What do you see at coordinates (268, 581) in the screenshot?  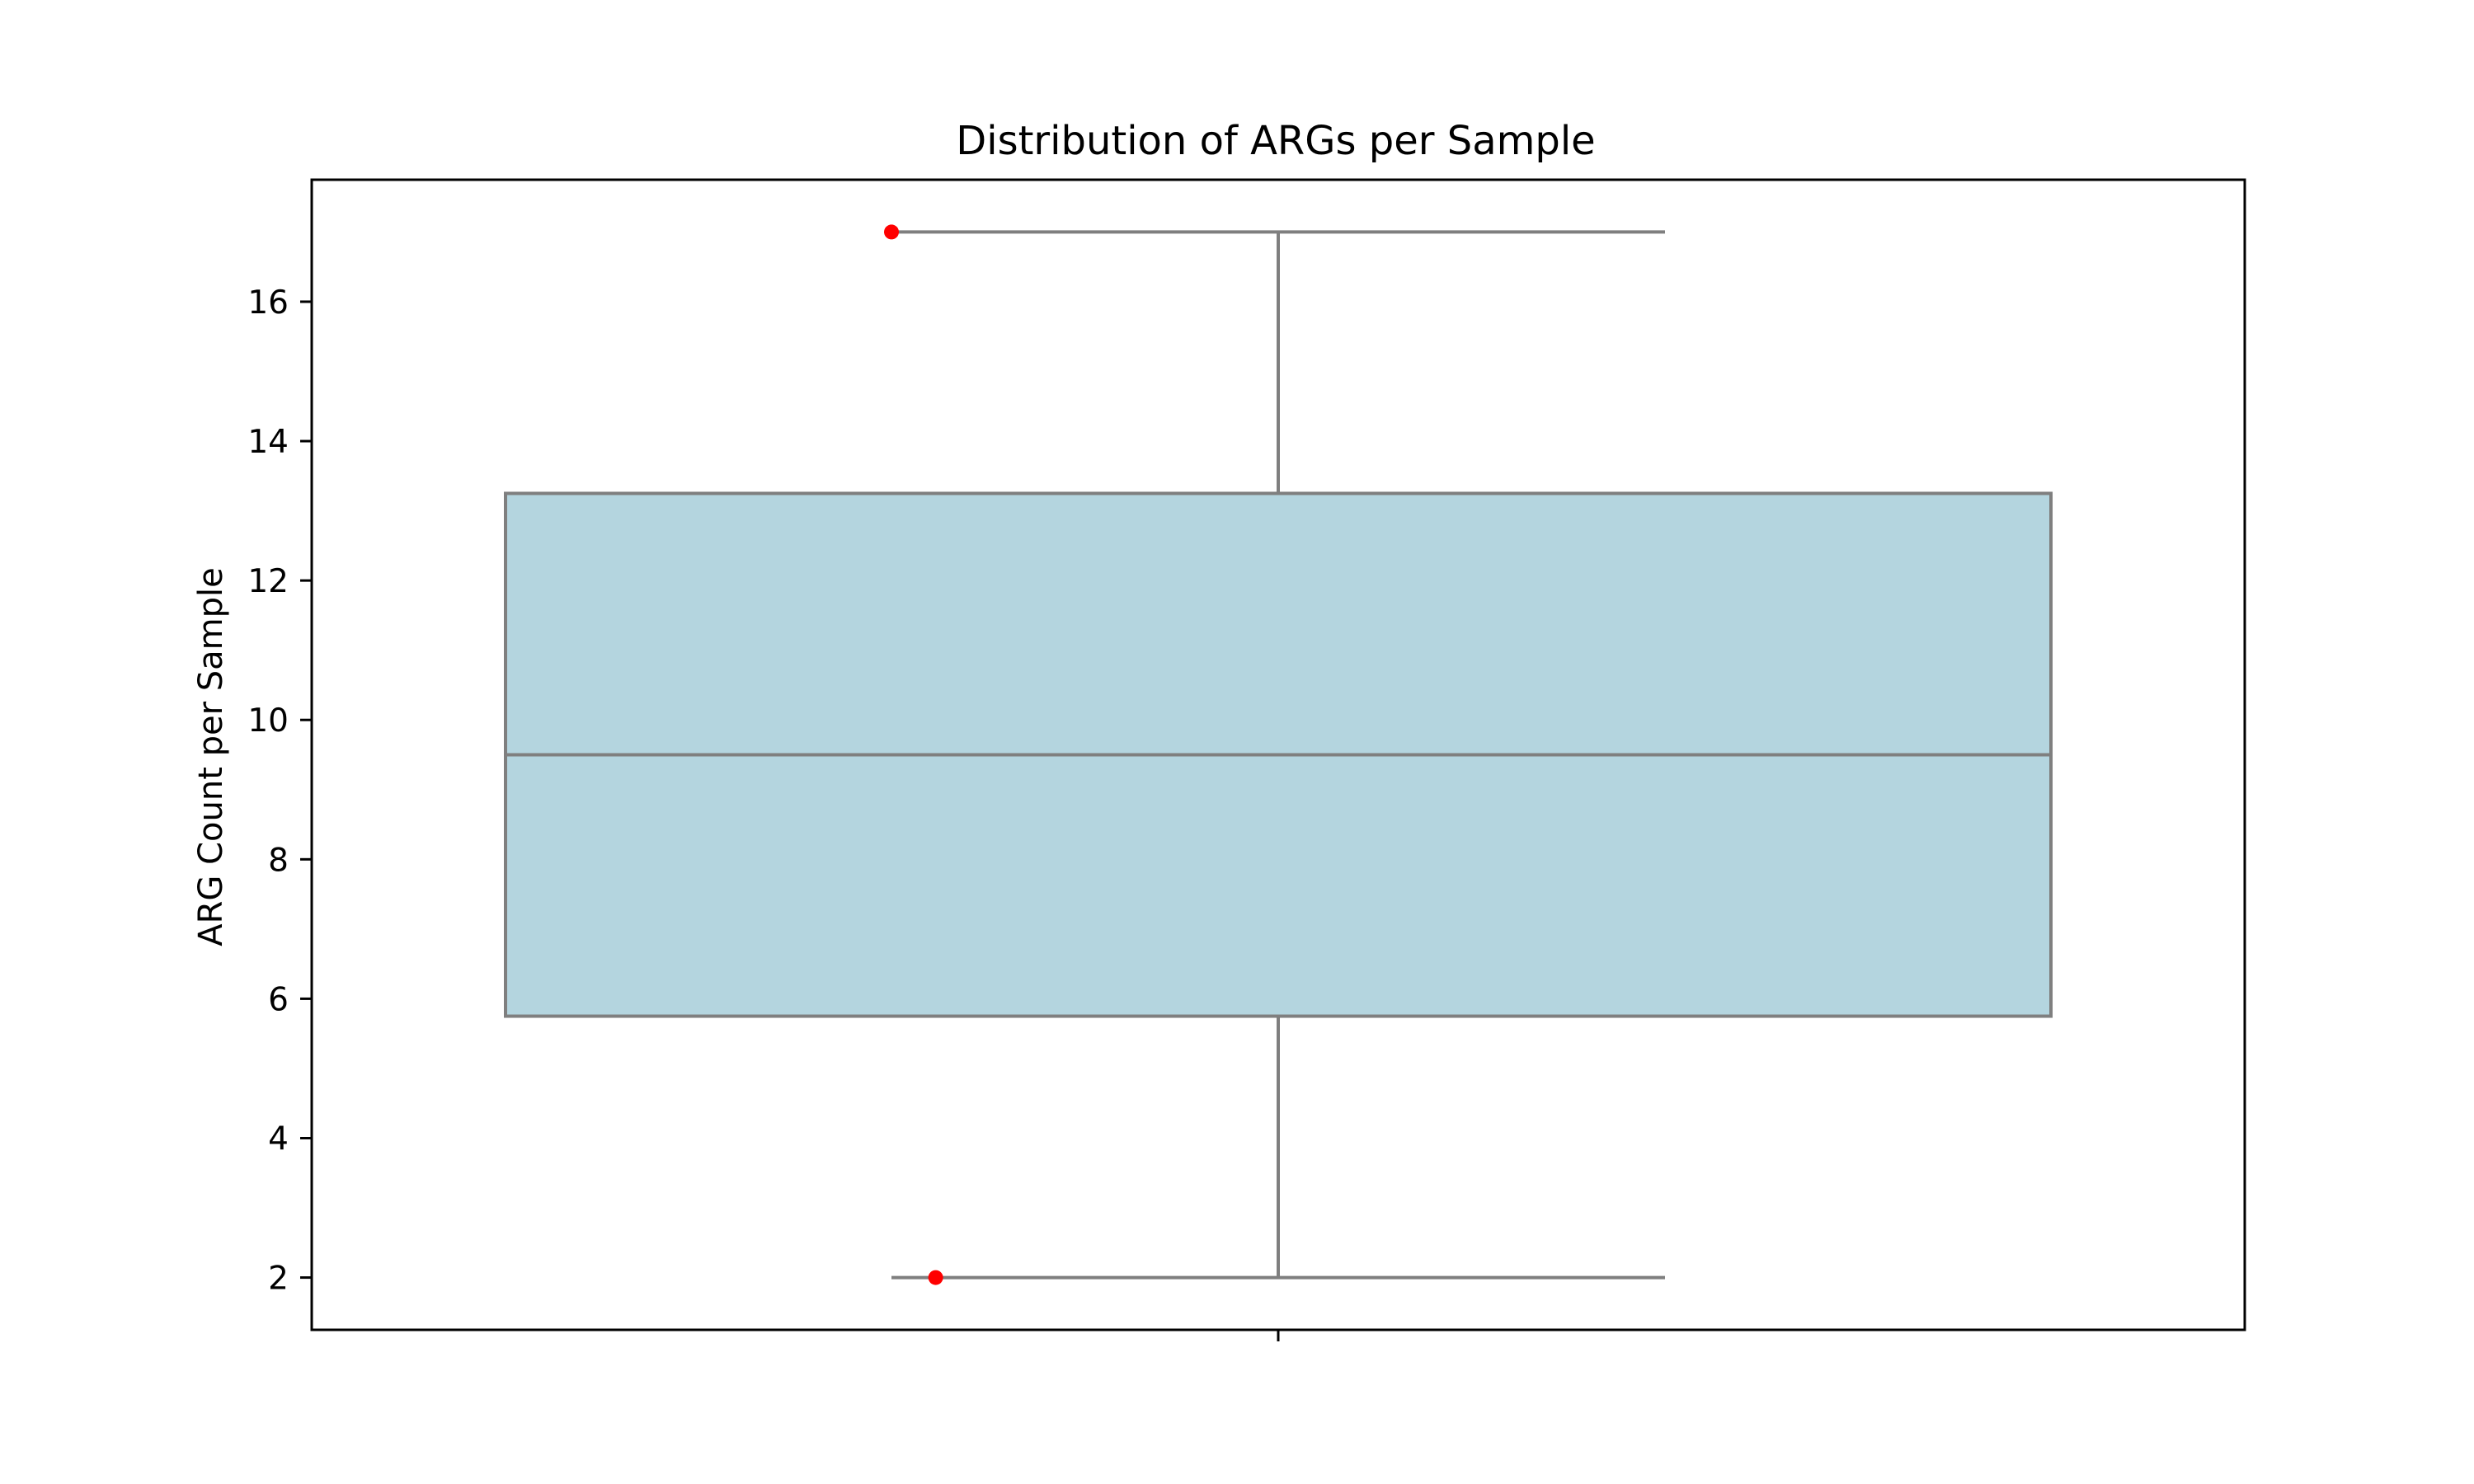 I see `y-tick-label: 12` at bounding box center [268, 581].